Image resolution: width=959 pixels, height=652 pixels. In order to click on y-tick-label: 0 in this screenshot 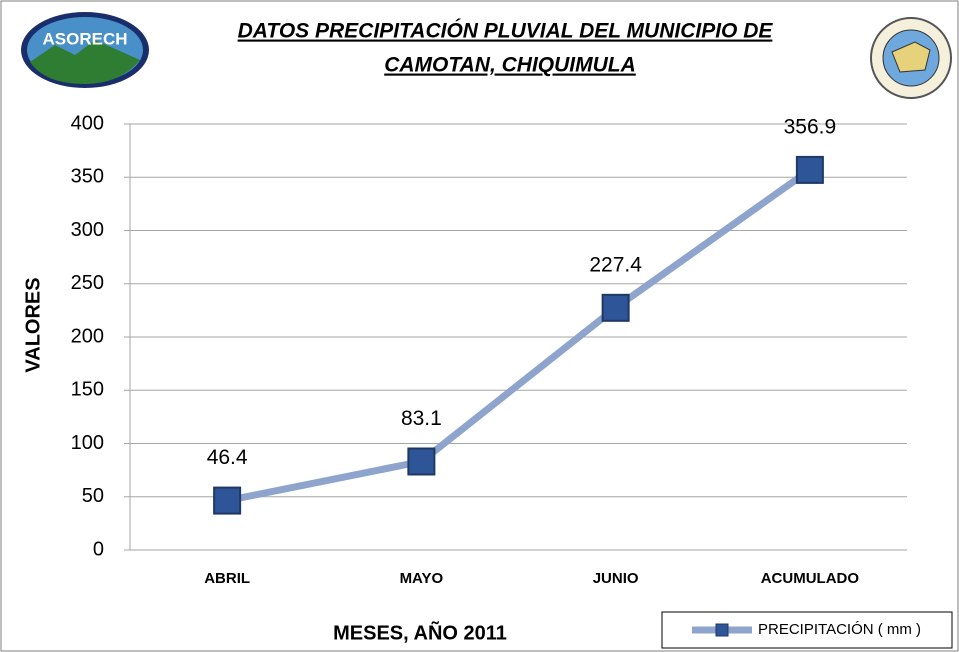, I will do `click(98, 549)`.